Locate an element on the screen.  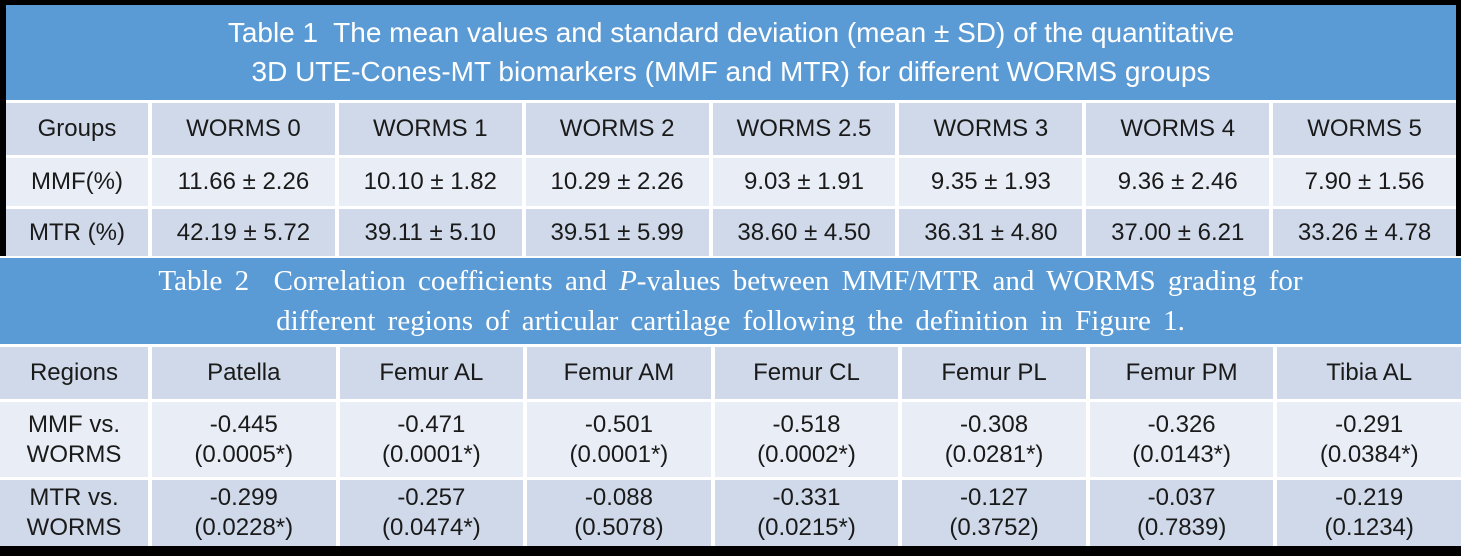
table2-header-cell: Femur PL is located at coordinates (994, 373).